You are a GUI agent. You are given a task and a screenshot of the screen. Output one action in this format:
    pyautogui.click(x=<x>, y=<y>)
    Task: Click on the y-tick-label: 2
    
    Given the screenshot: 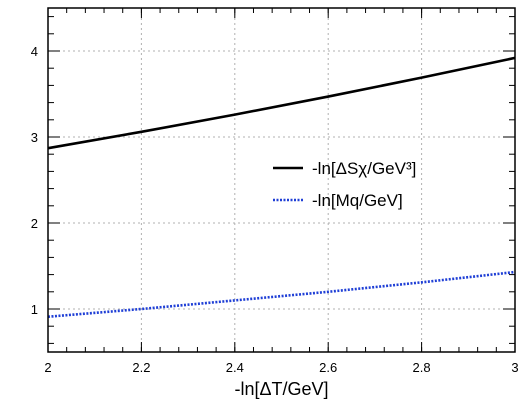 What is the action you would take?
    pyautogui.click(x=34, y=223)
    